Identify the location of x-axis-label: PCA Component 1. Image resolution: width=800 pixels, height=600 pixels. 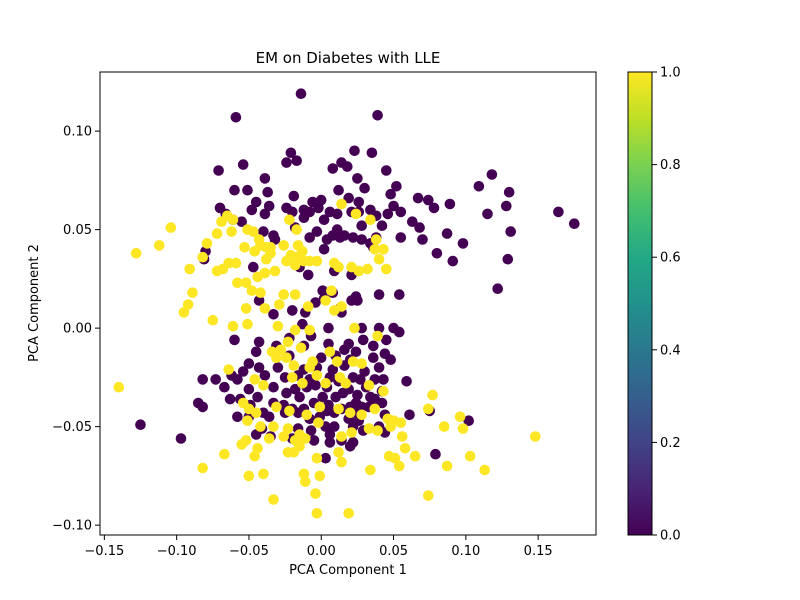
(348, 570).